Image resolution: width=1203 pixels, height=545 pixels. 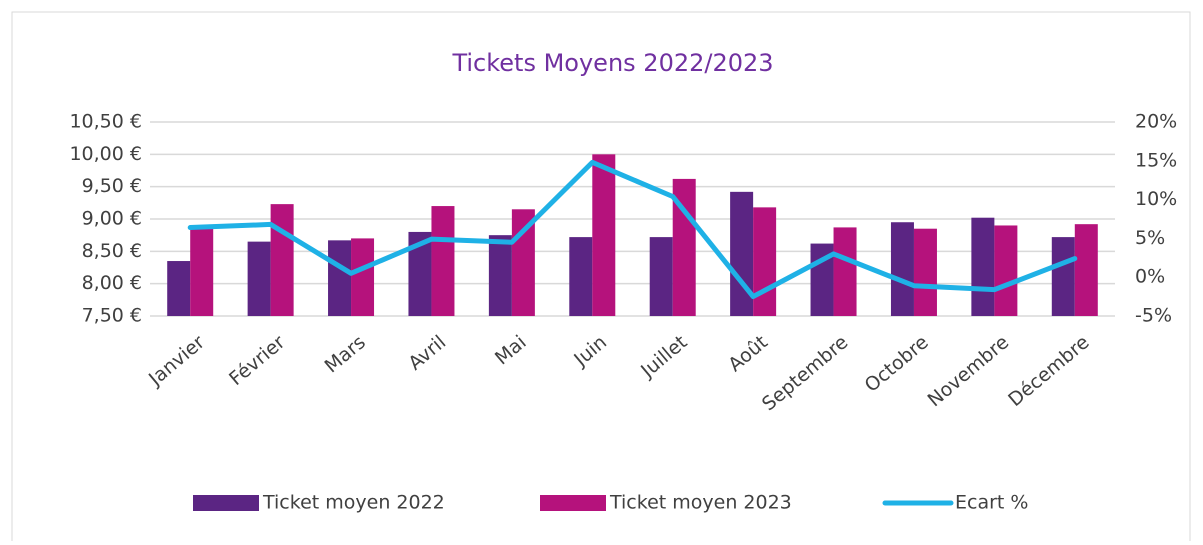 What do you see at coordinates (700, 503) in the screenshot?
I see `legend-label: Ticket moyen 2023` at bounding box center [700, 503].